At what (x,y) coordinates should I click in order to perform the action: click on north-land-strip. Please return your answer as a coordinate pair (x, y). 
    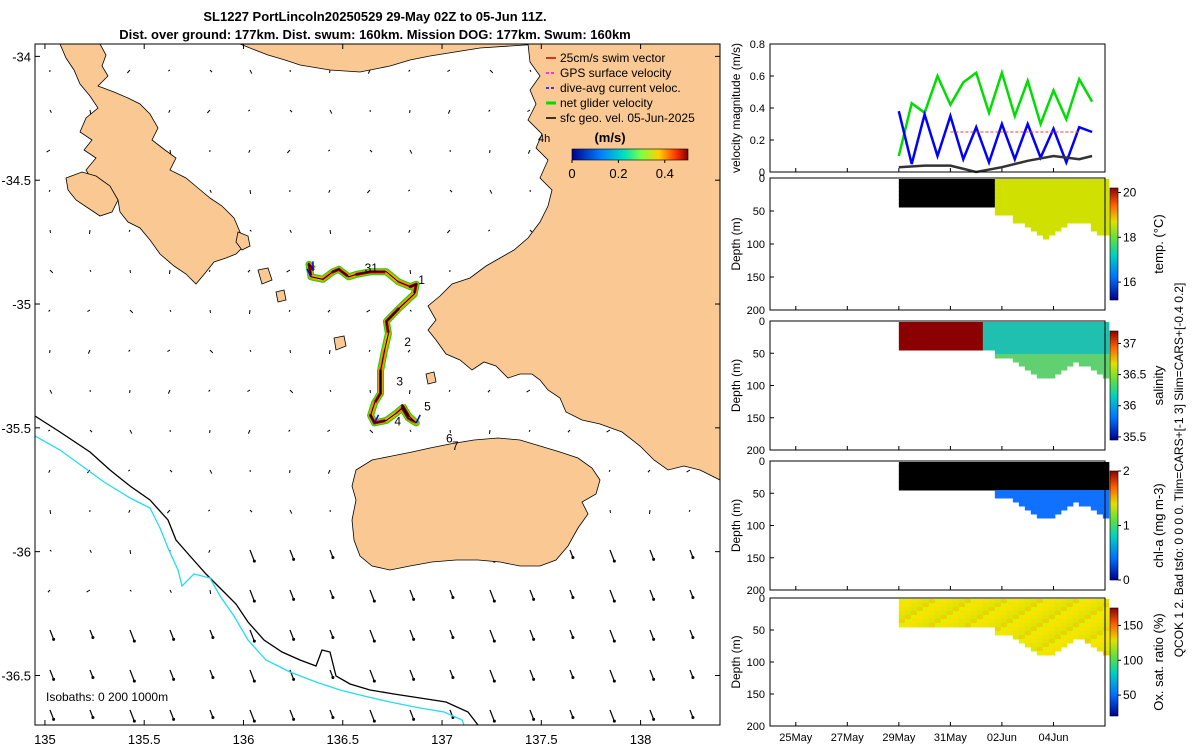
    Looking at the image, I should click on (390, 58).